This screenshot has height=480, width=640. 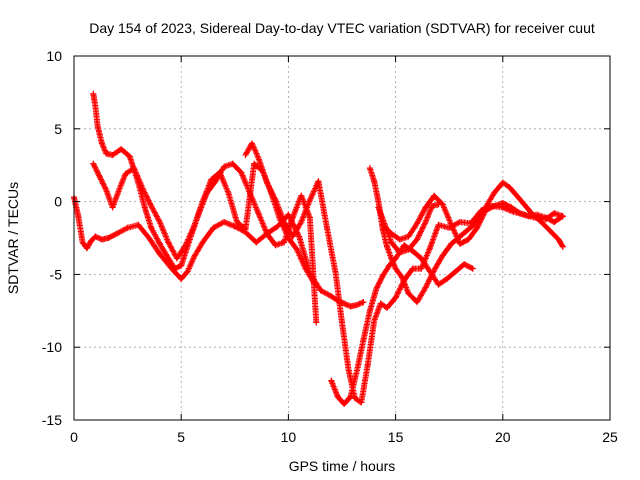 I want to click on y-tick-label: -10, so click(x=52, y=347).